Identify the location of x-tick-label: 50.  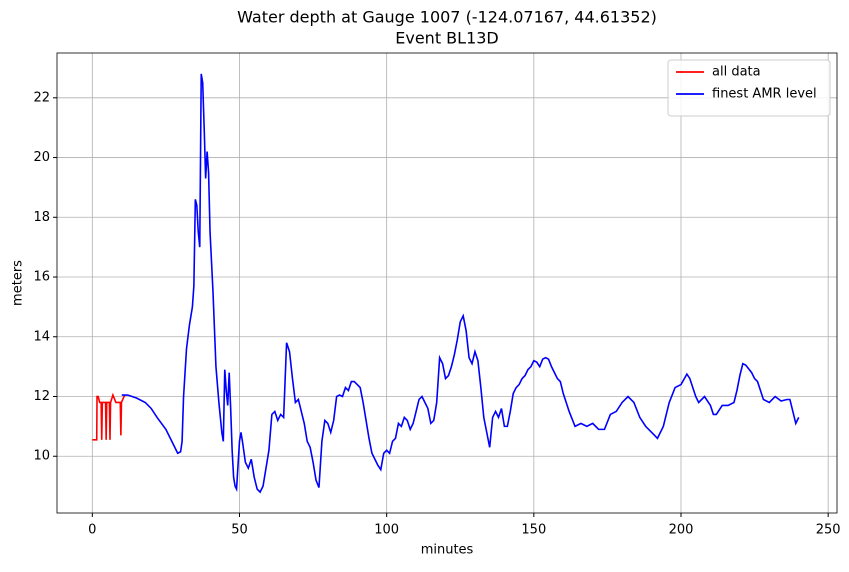
(239, 530).